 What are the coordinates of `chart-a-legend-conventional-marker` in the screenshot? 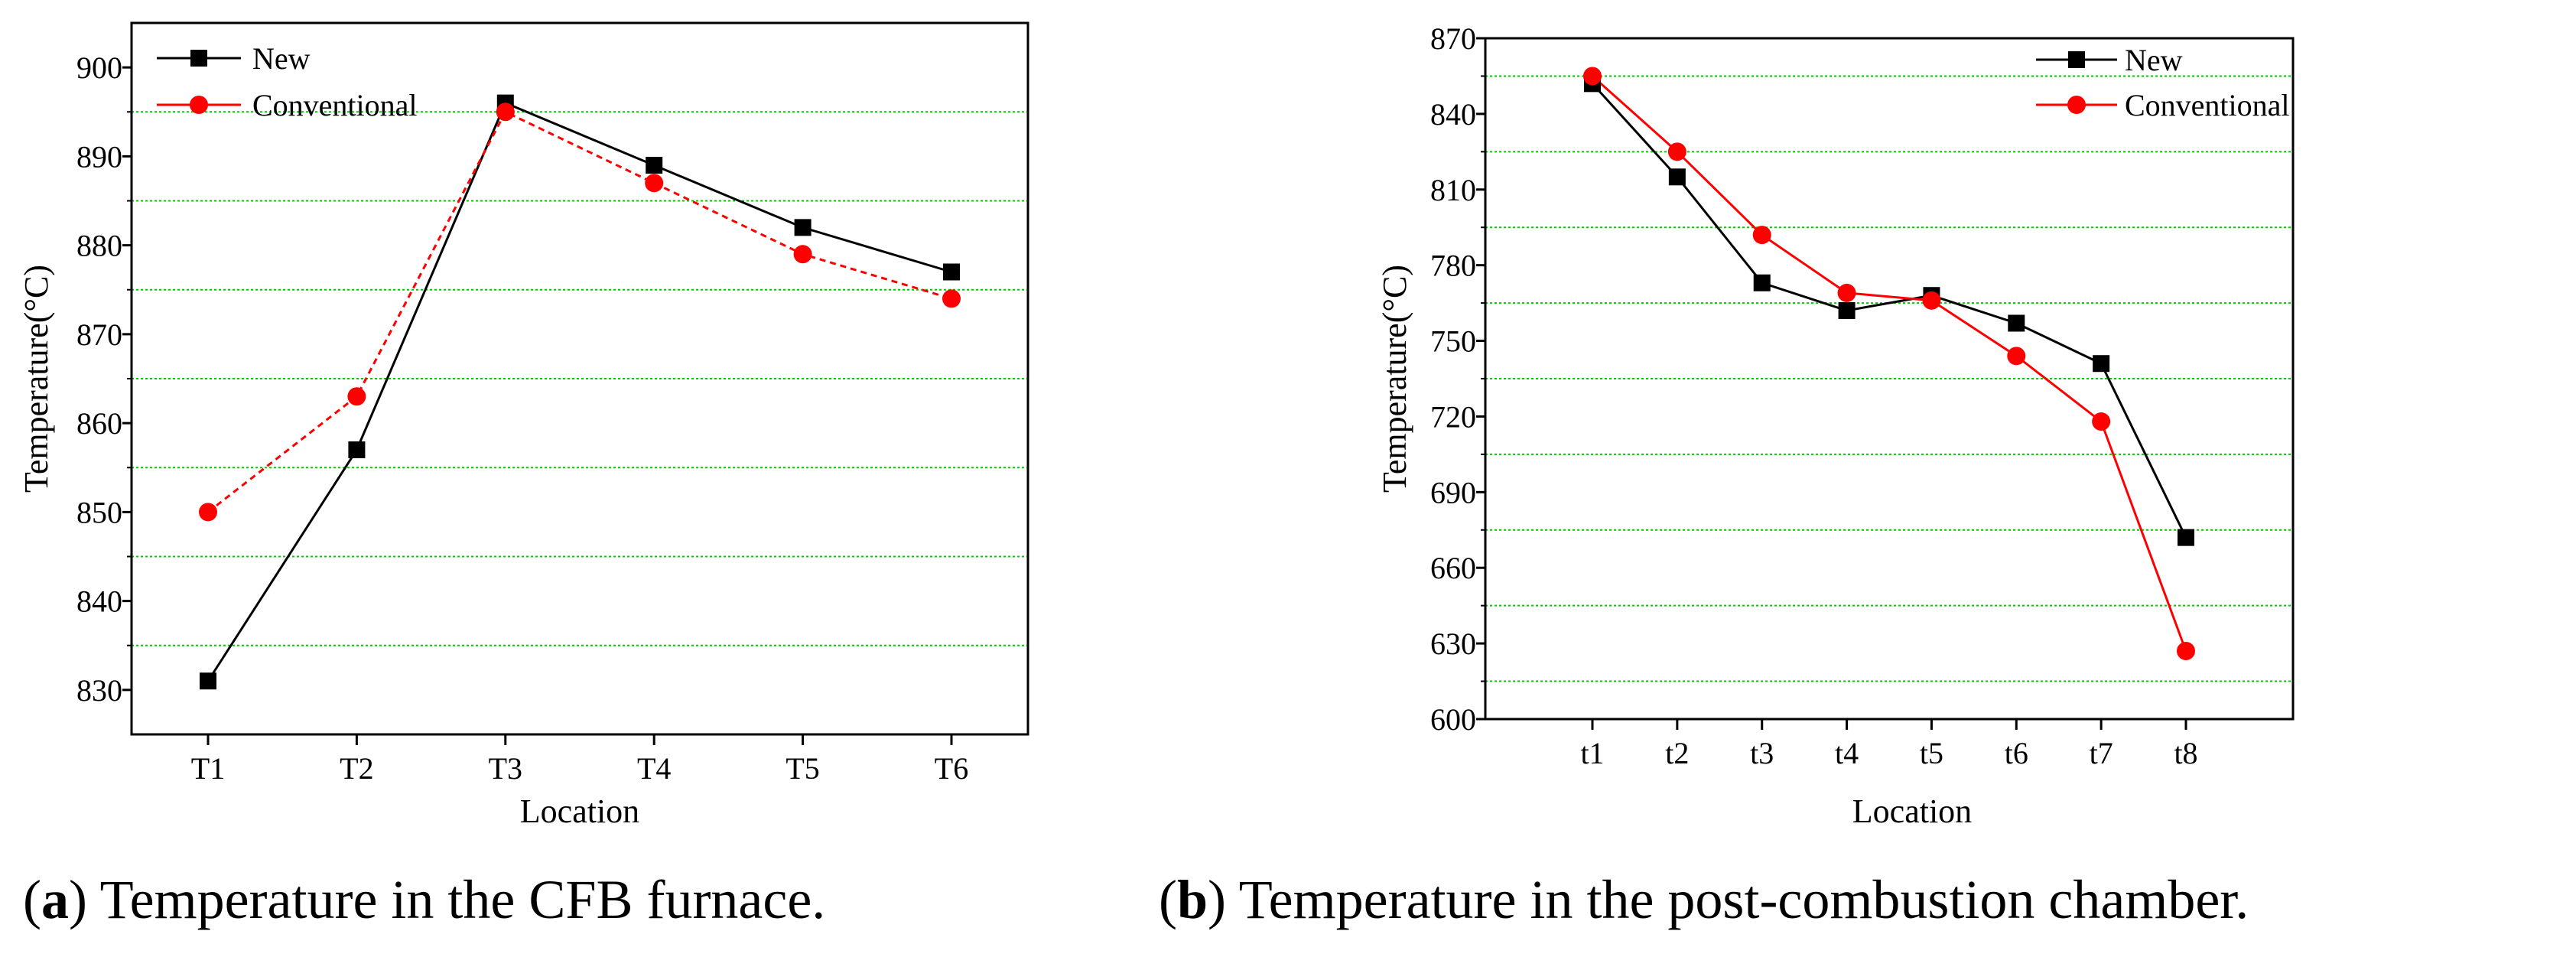 It's located at (199, 105).